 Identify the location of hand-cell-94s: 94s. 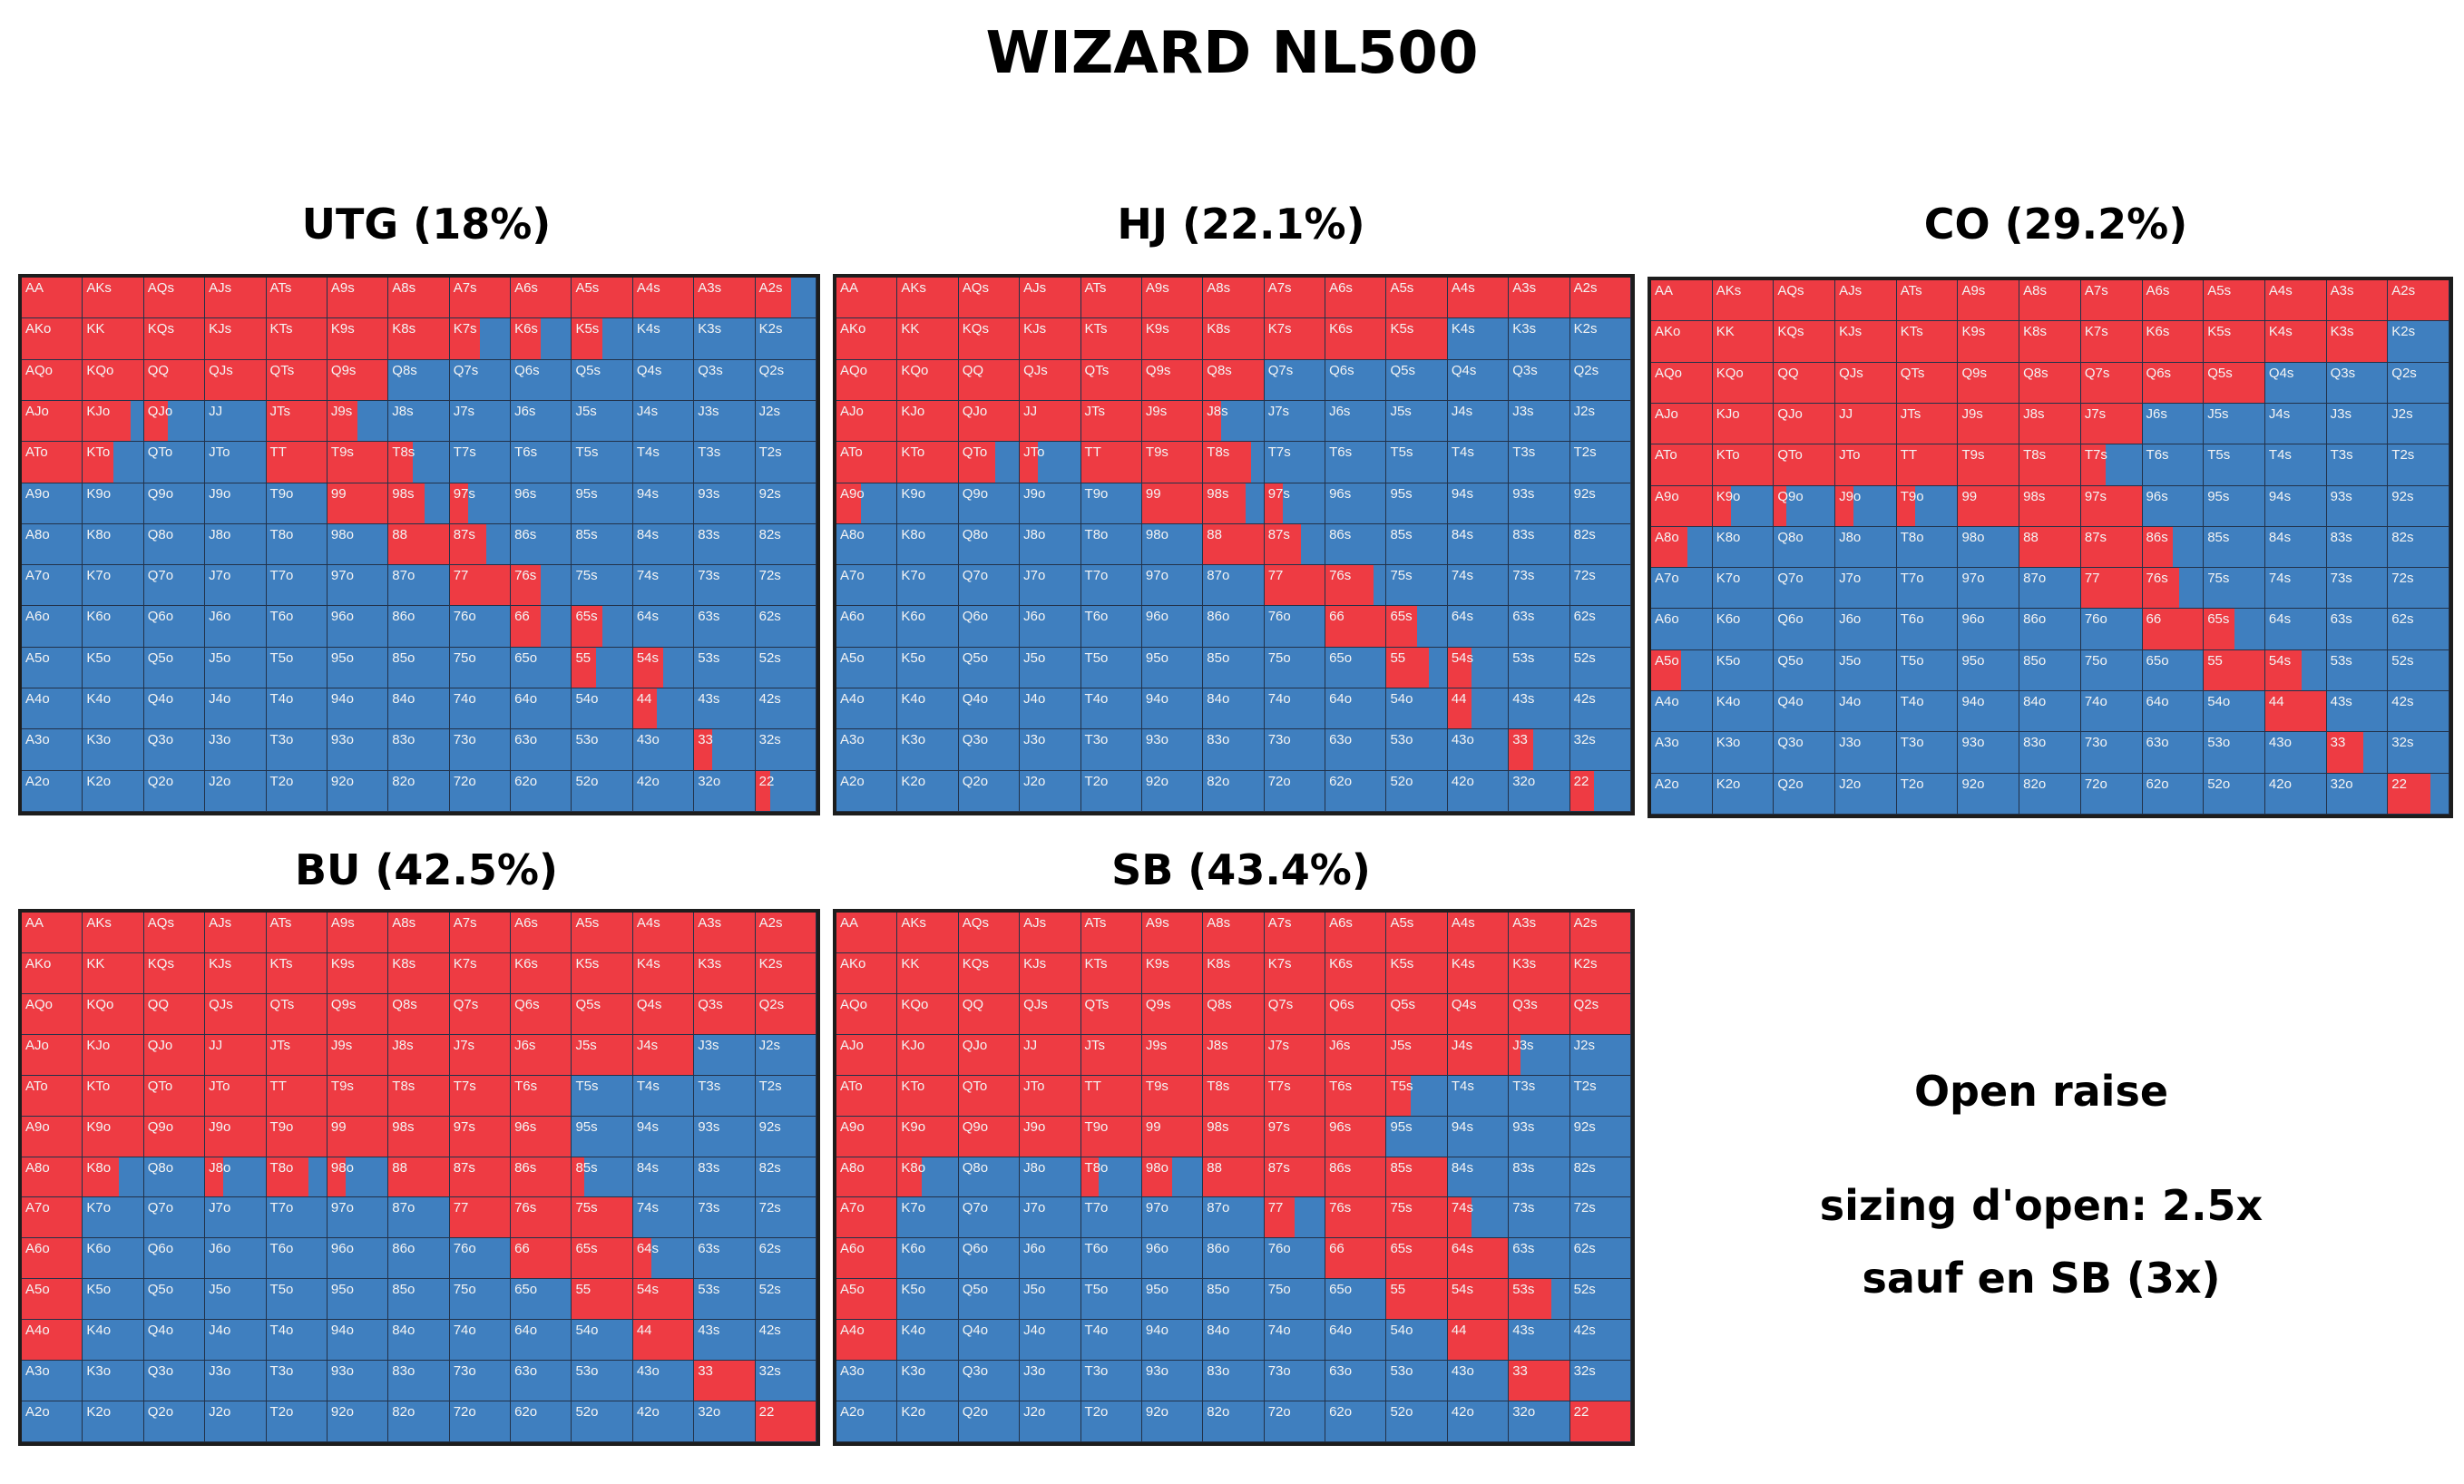
(1478, 503).